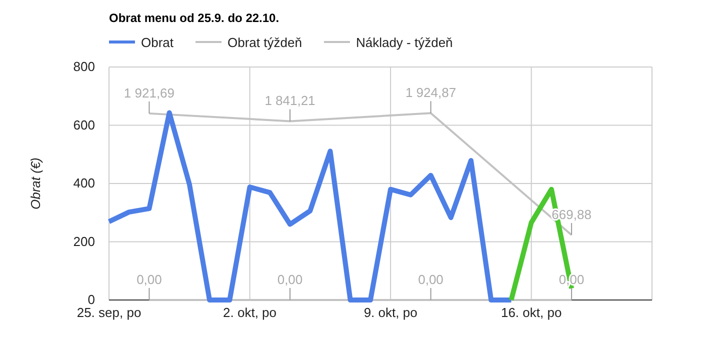 The image size is (706, 345). What do you see at coordinates (84, 66) in the screenshot?
I see `y-tick-label: 800` at bounding box center [84, 66].